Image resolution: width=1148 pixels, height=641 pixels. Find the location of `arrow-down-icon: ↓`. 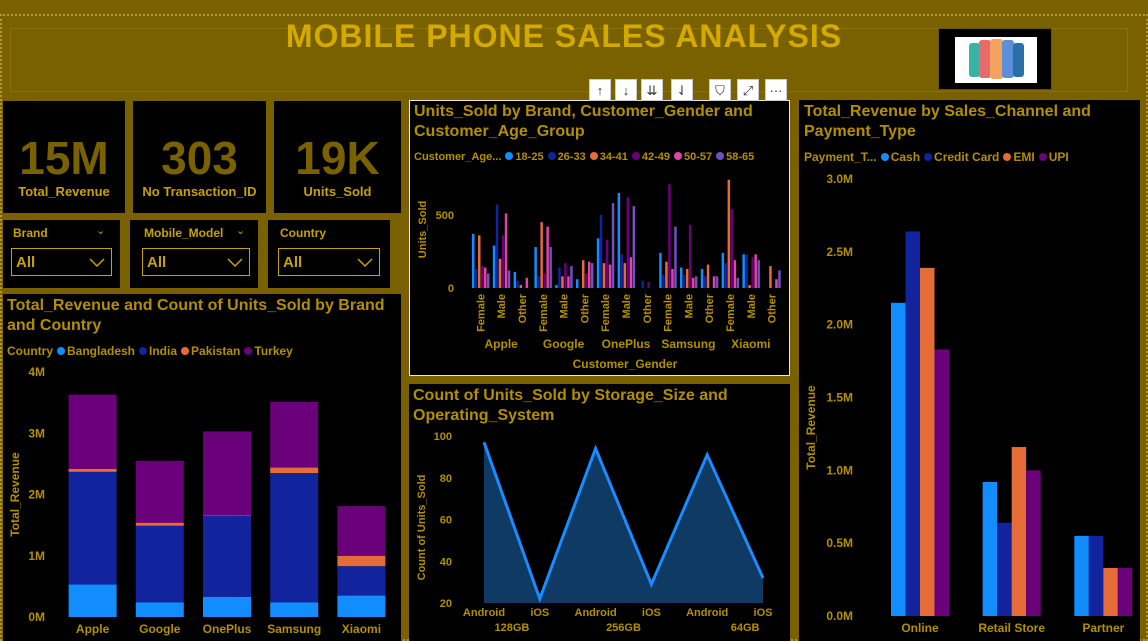

arrow-down-icon: ↓ is located at coordinates (626, 90).